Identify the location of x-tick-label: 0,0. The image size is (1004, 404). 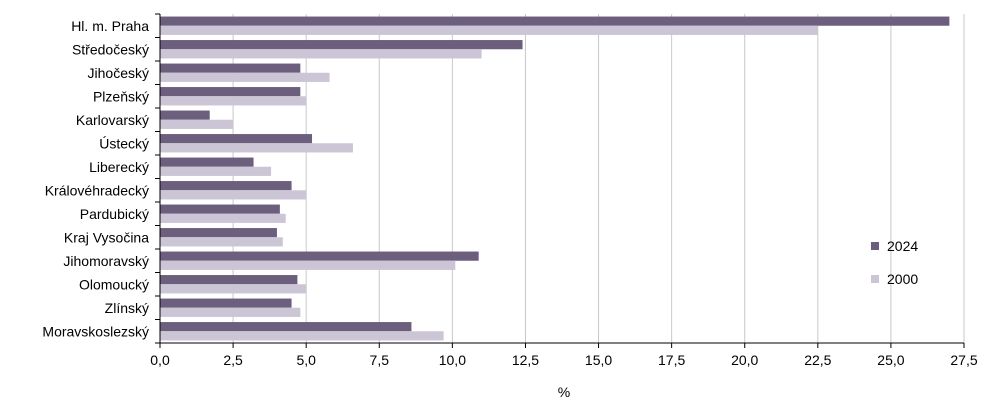
(160, 360).